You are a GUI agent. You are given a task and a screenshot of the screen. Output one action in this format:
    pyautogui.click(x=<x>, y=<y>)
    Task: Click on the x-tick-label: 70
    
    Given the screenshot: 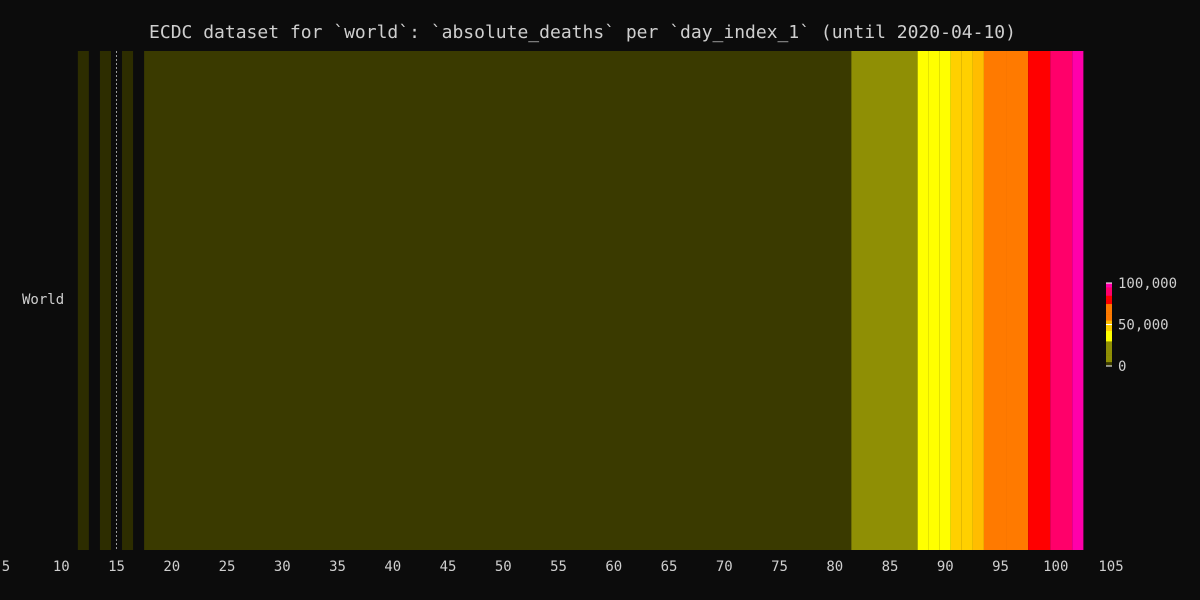 What is the action you would take?
    pyautogui.click(x=724, y=567)
    